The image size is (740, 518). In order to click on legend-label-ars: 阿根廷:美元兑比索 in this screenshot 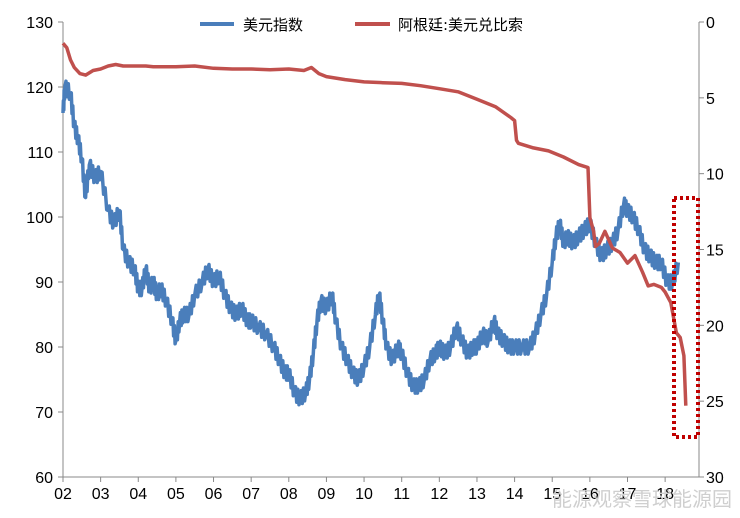, I will do `click(460, 25)`.